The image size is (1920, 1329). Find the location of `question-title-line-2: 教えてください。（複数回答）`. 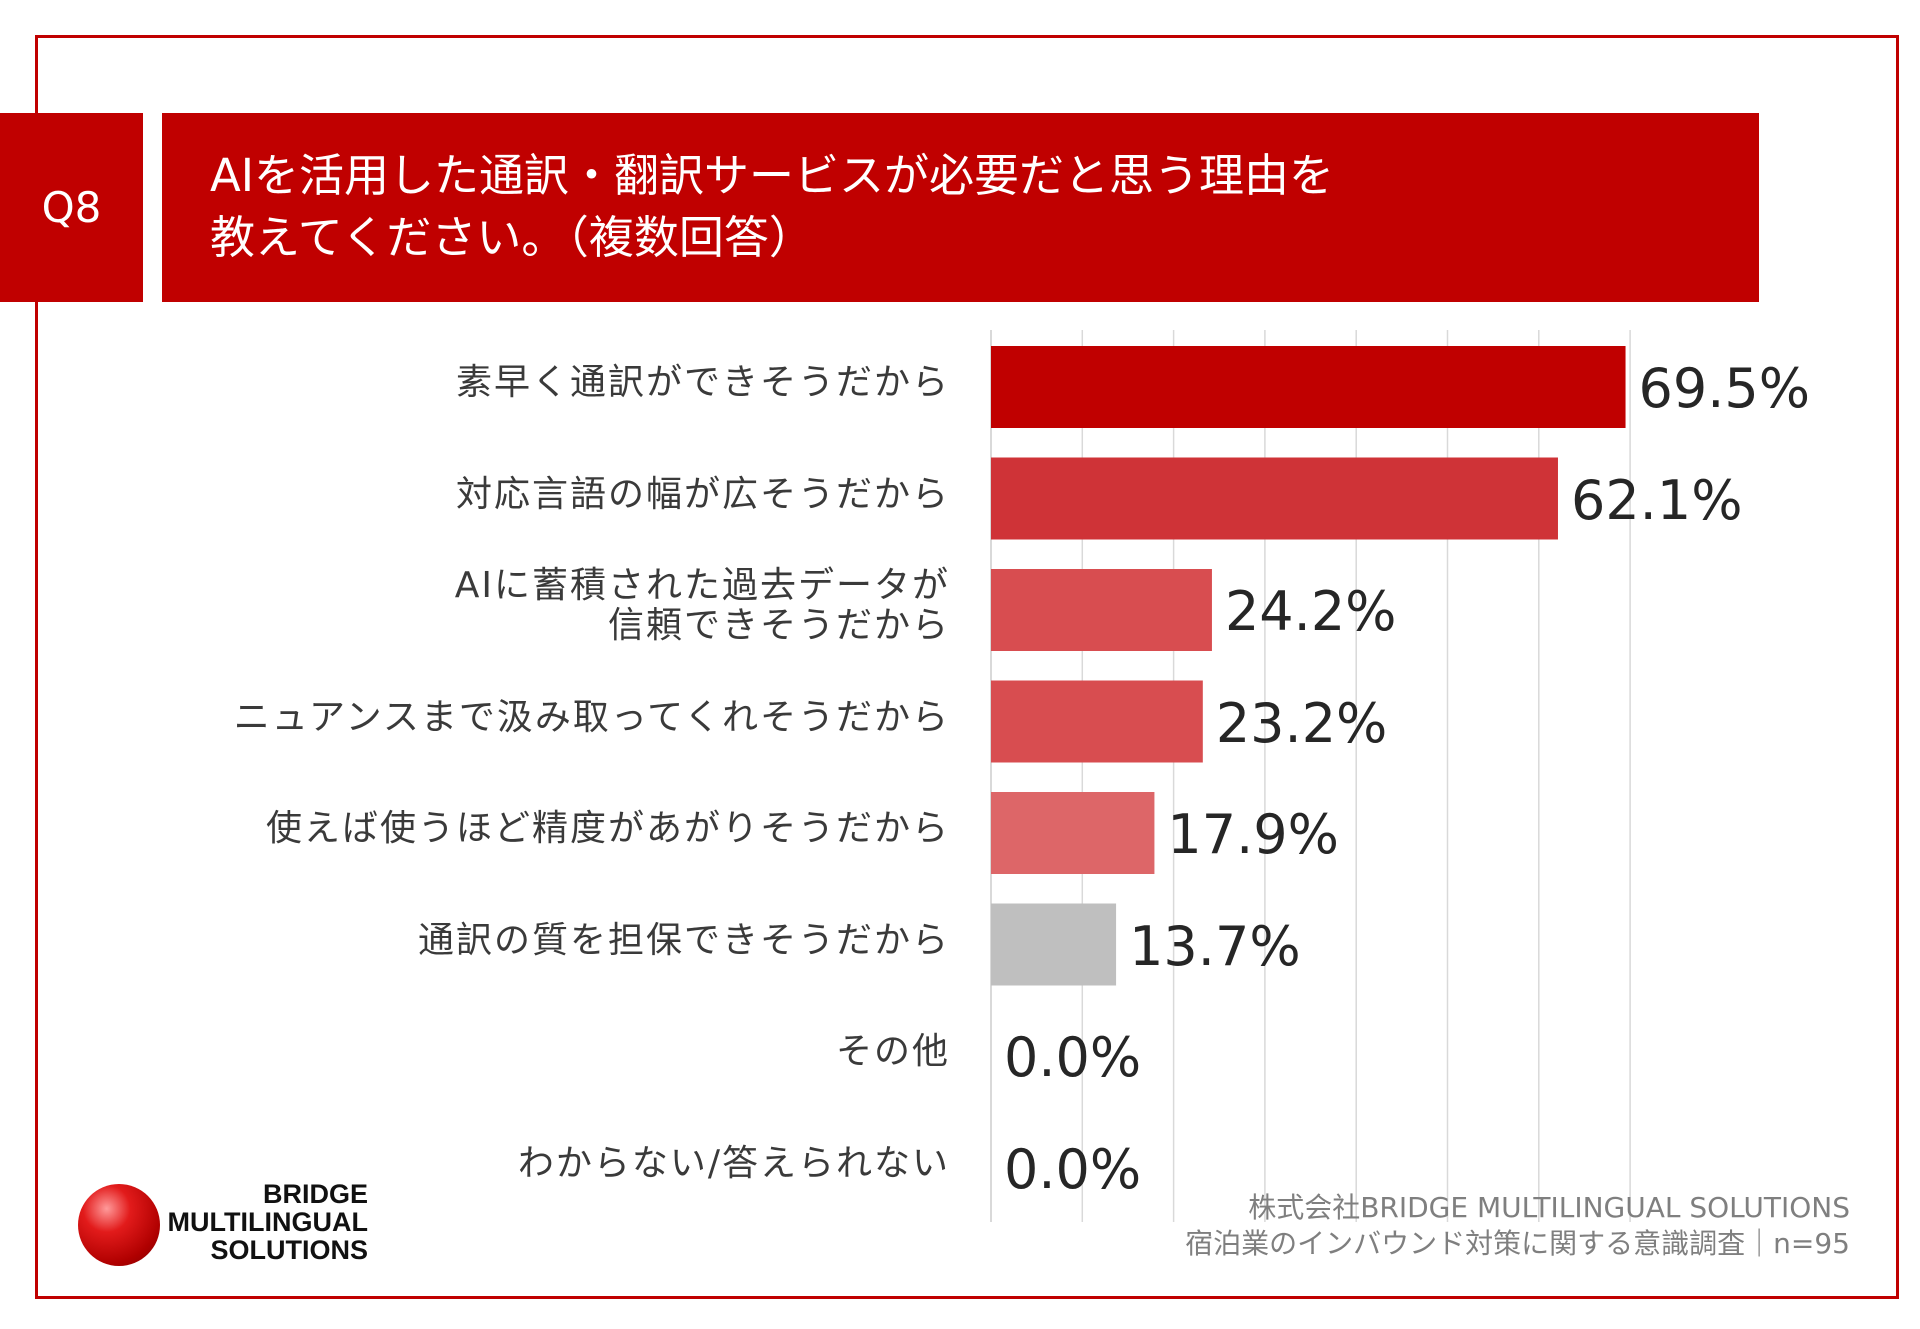

question-title-line-2: 教えてください。（複数回答） is located at coordinates (512, 237).